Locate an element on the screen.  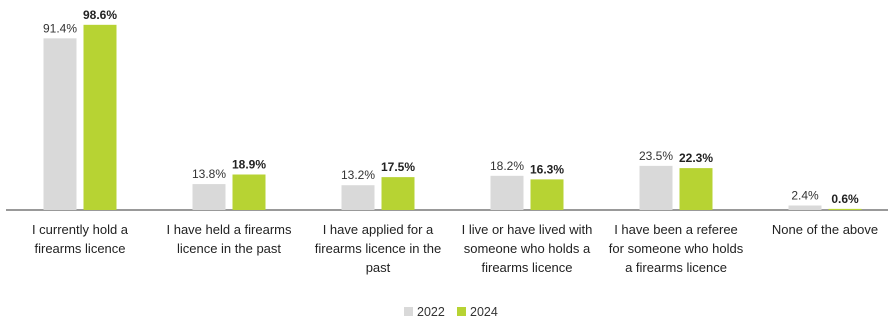
data-label-2024-1: 18.9% is located at coordinates (249, 165).